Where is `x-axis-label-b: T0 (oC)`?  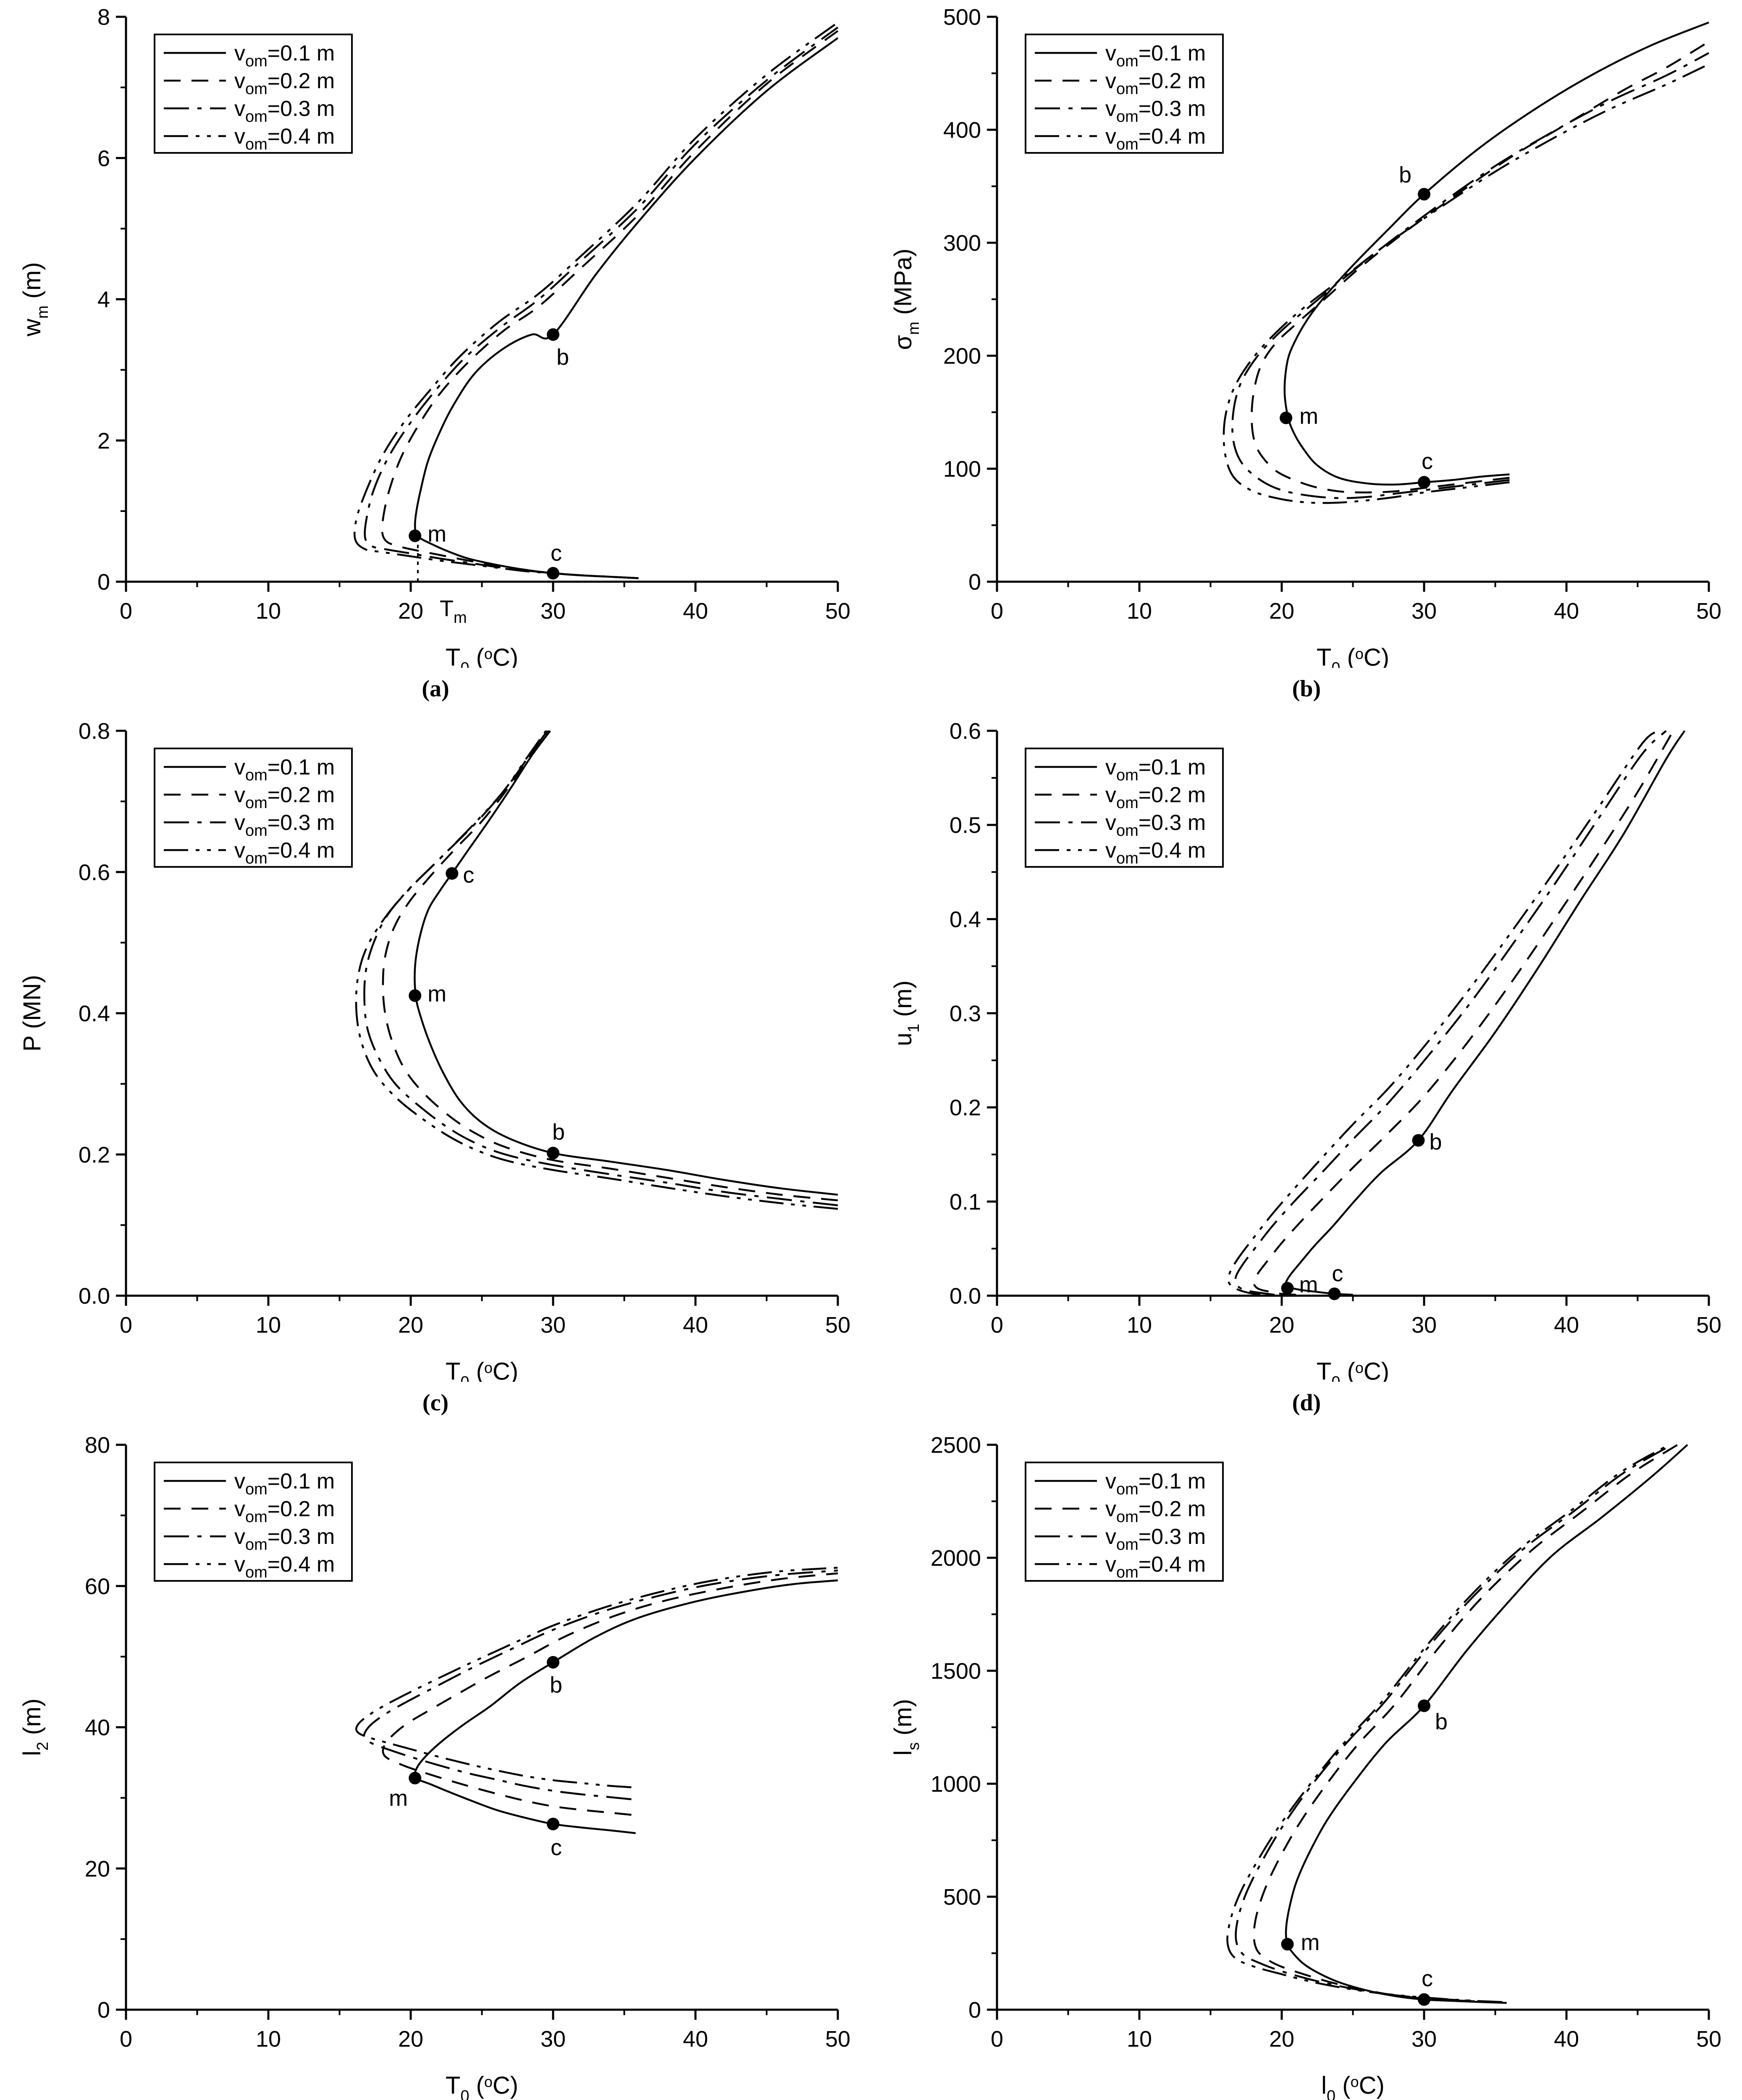 x-axis-label-b: T0 (oC) is located at coordinates (1353, 656).